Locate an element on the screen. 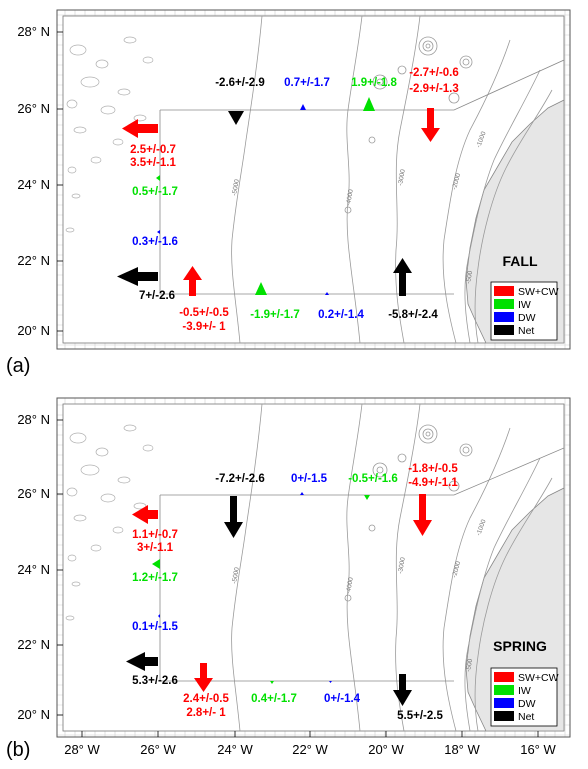 This screenshot has width=588, height=769. seamounts is located at coordinates (408, 125).